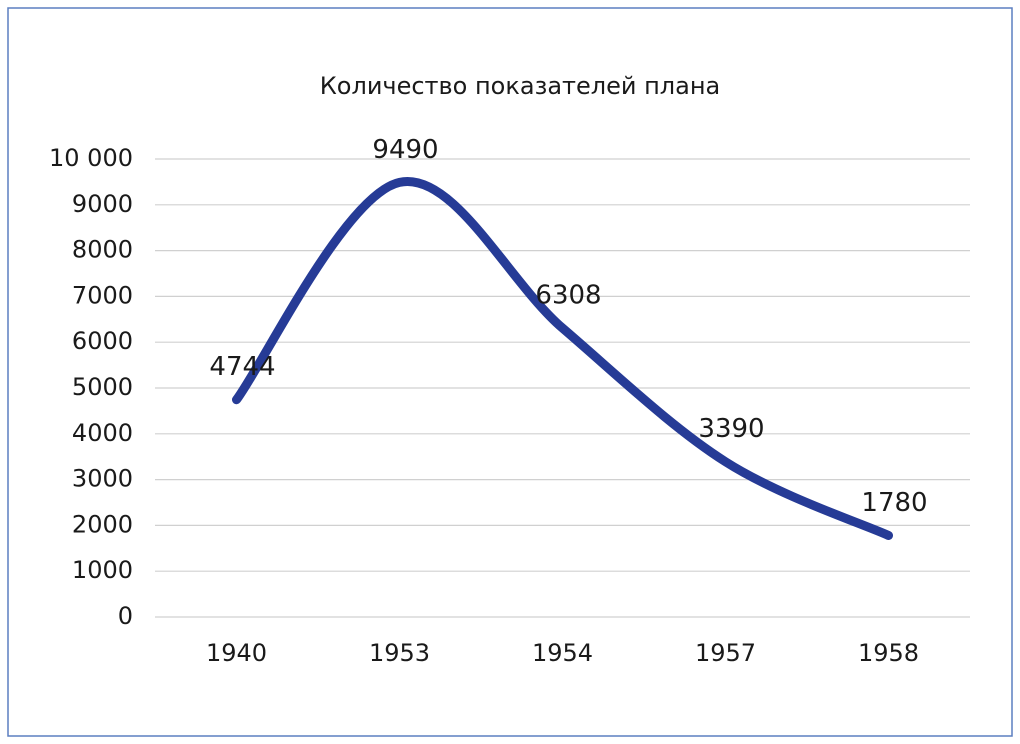 This screenshot has width=1020, height=744. I want to click on x-tick-label: 1958, so click(888, 653).